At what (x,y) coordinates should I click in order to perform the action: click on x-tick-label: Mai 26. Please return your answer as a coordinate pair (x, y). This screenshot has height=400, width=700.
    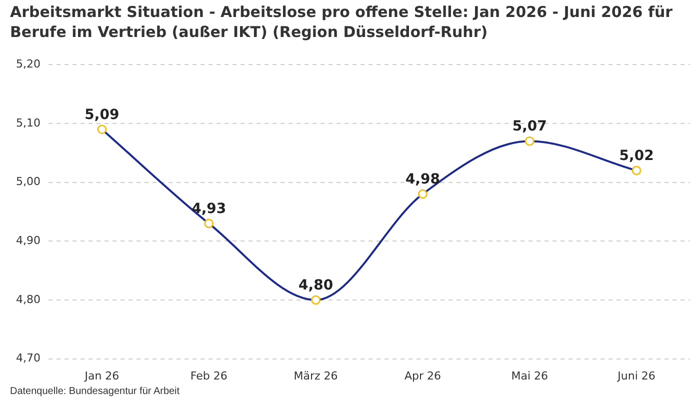
    Looking at the image, I should click on (529, 375).